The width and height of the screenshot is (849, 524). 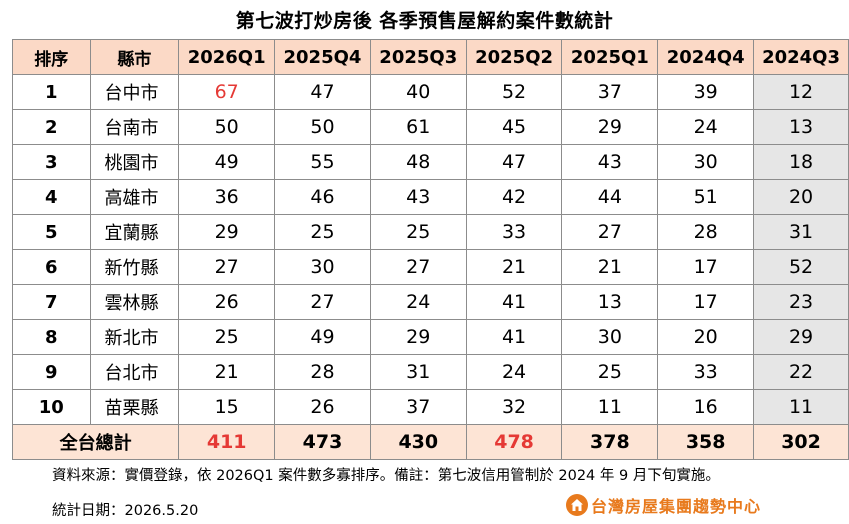 I want to click on total-row: 全台總計 411 473 430 478 378 358 302, so click(x=430, y=442).